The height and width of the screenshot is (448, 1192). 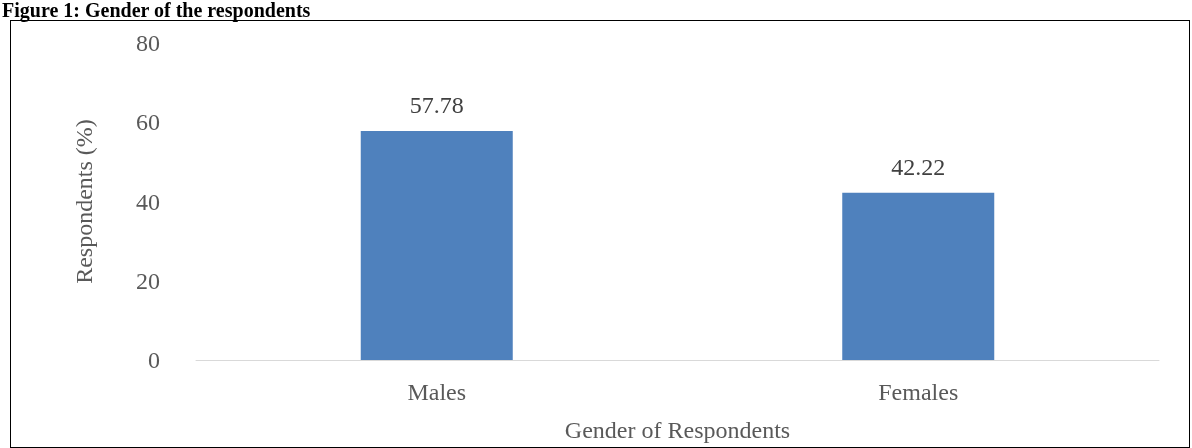 What do you see at coordinates (677, 430) in the screenshot?
I see `x-axis-title: Gender of Respondents` at bounding box center [677, 430].